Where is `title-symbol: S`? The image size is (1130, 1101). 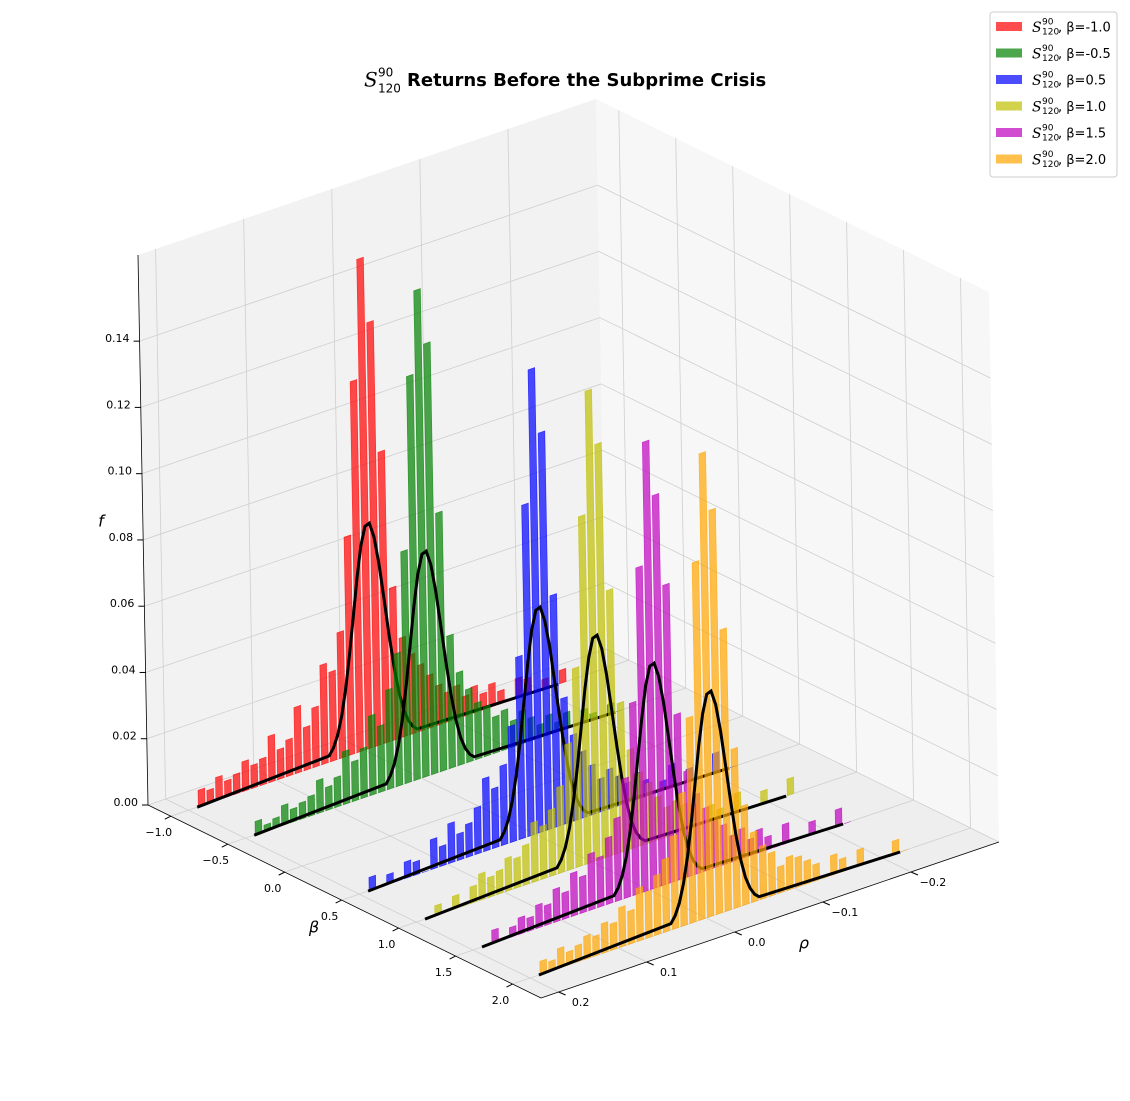 title-symbol: S is located at coordinates (371, 80).